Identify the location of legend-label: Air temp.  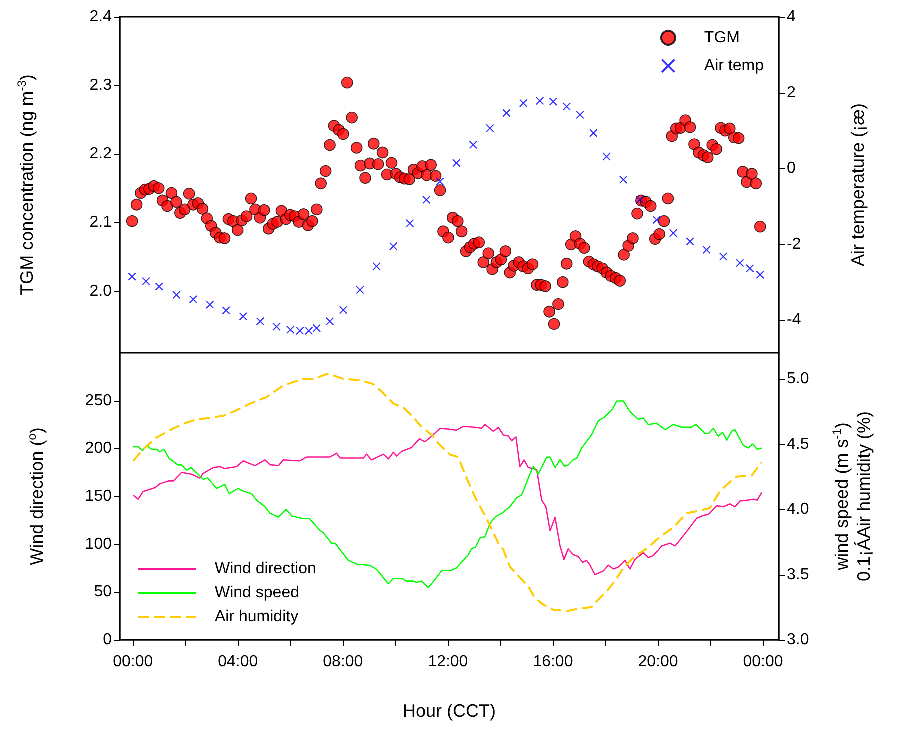
(734, 66).